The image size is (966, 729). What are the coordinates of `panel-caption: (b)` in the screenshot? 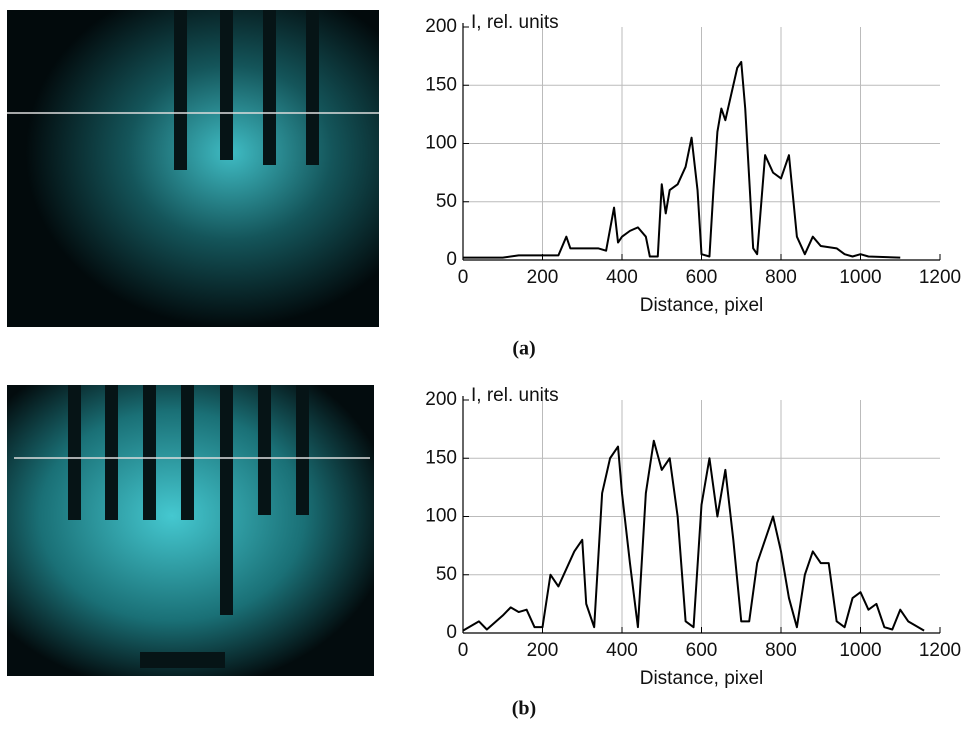 It's located at (524, 709).